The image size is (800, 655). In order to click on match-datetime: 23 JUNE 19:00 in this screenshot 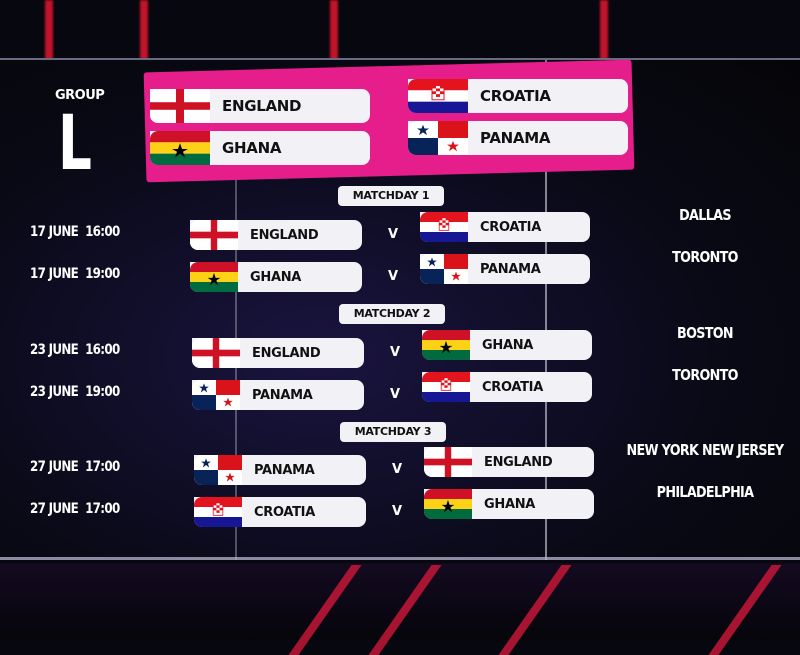, I will do `click(75, 392)`.